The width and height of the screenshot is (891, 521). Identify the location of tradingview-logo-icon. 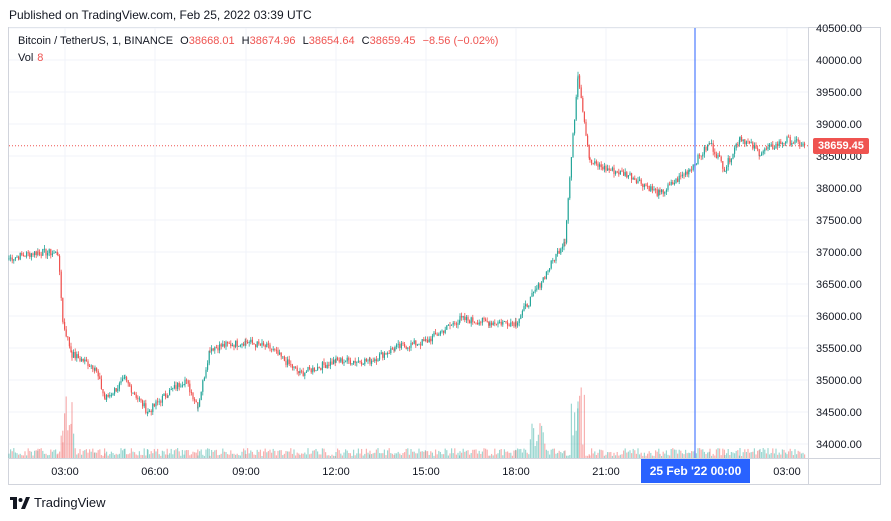
(20, 502).